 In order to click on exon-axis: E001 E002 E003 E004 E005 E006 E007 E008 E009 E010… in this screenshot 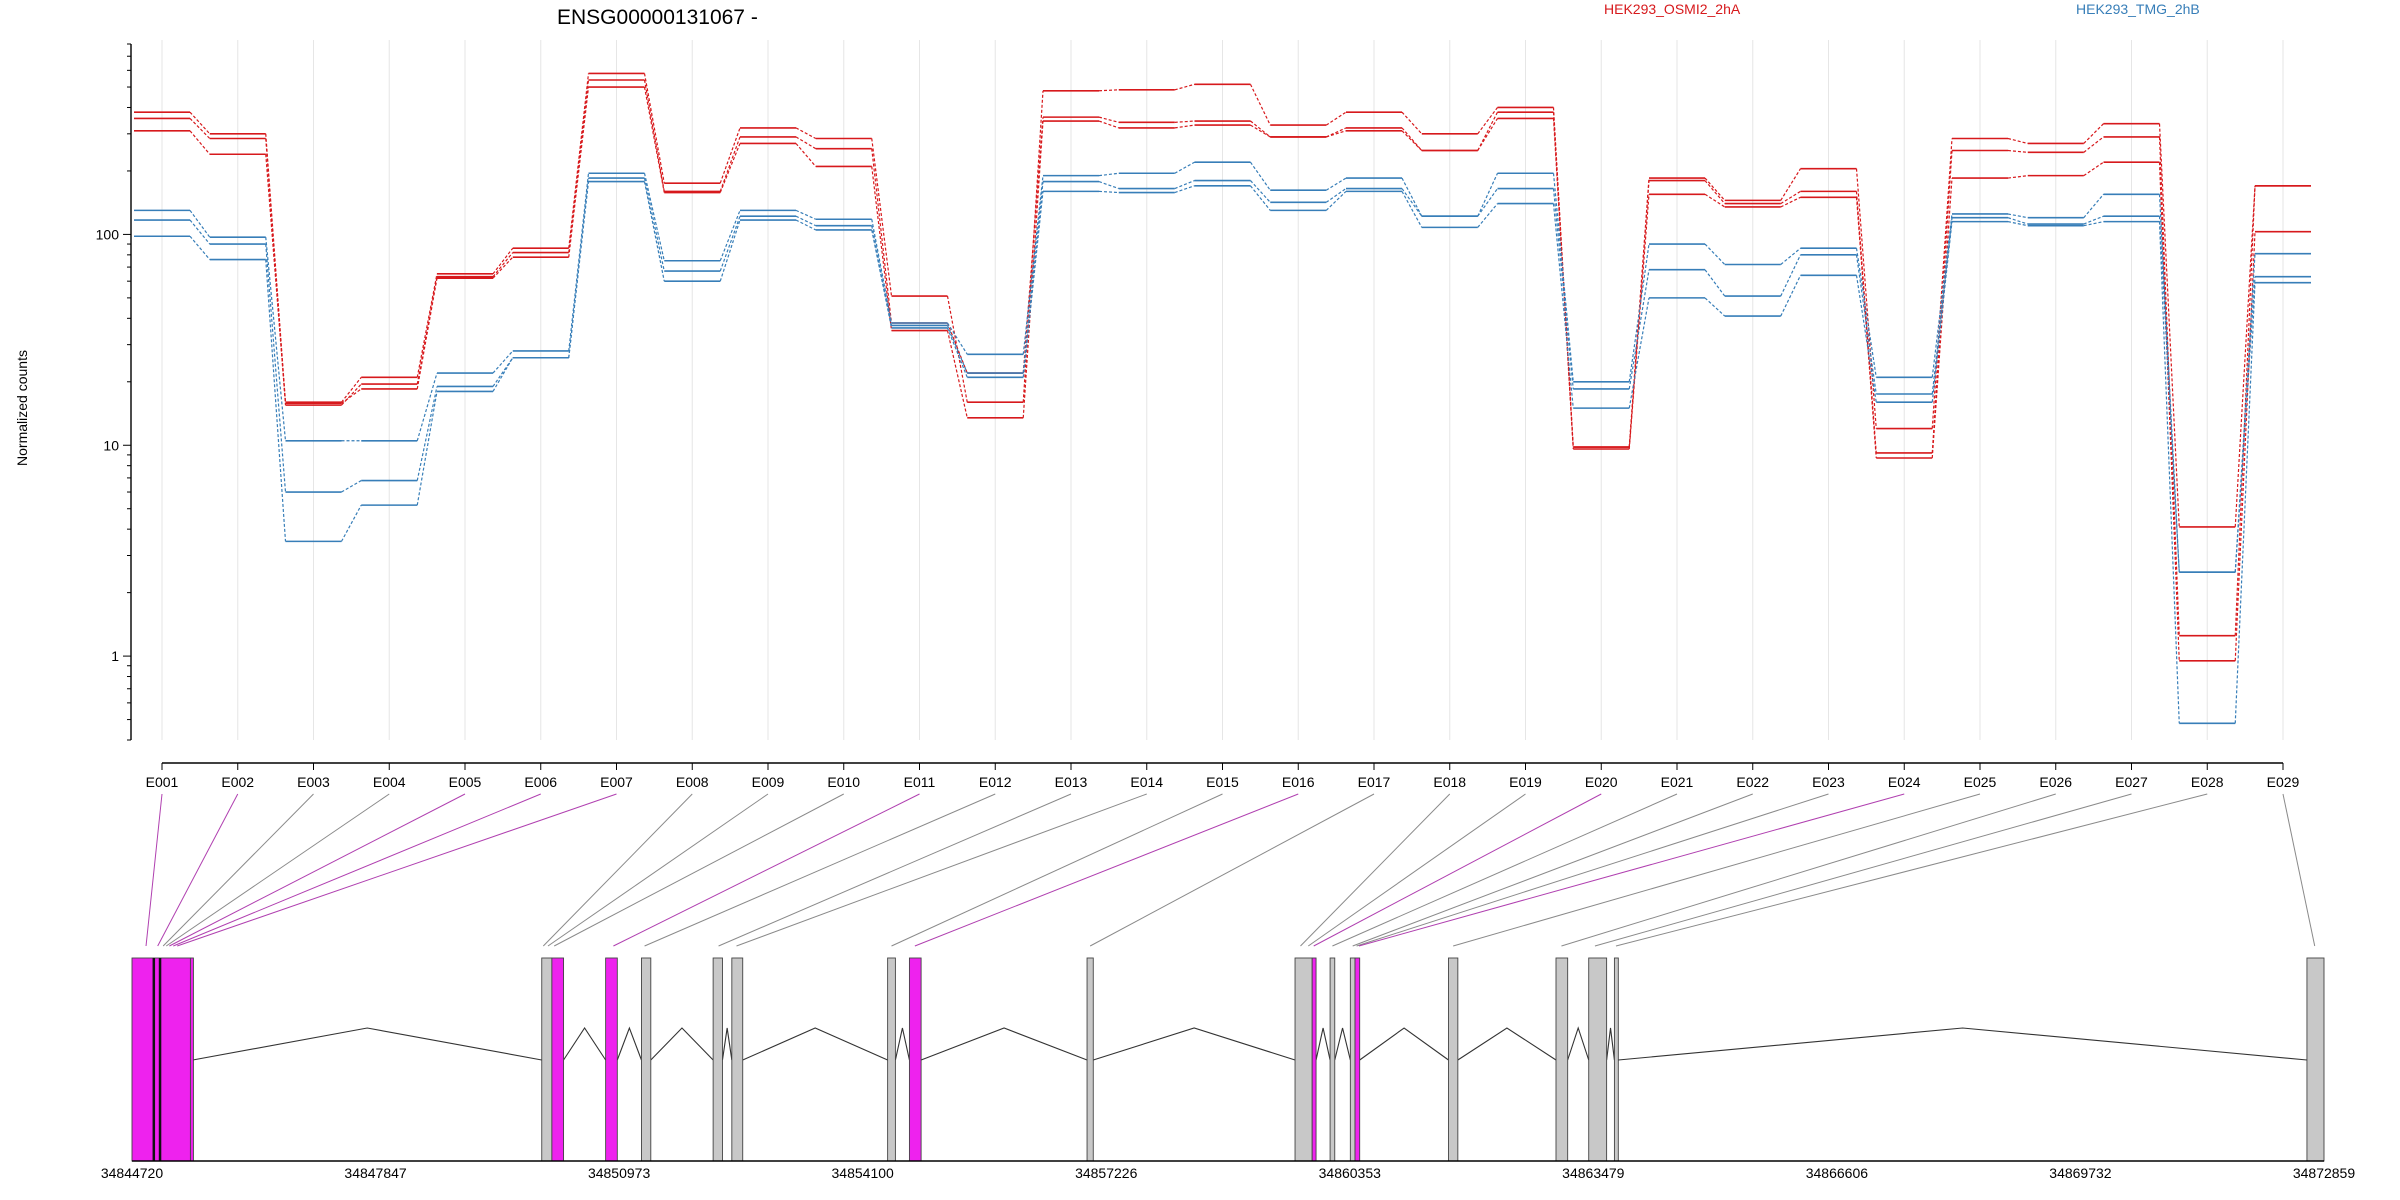, I will do `click(1223, 776)`.